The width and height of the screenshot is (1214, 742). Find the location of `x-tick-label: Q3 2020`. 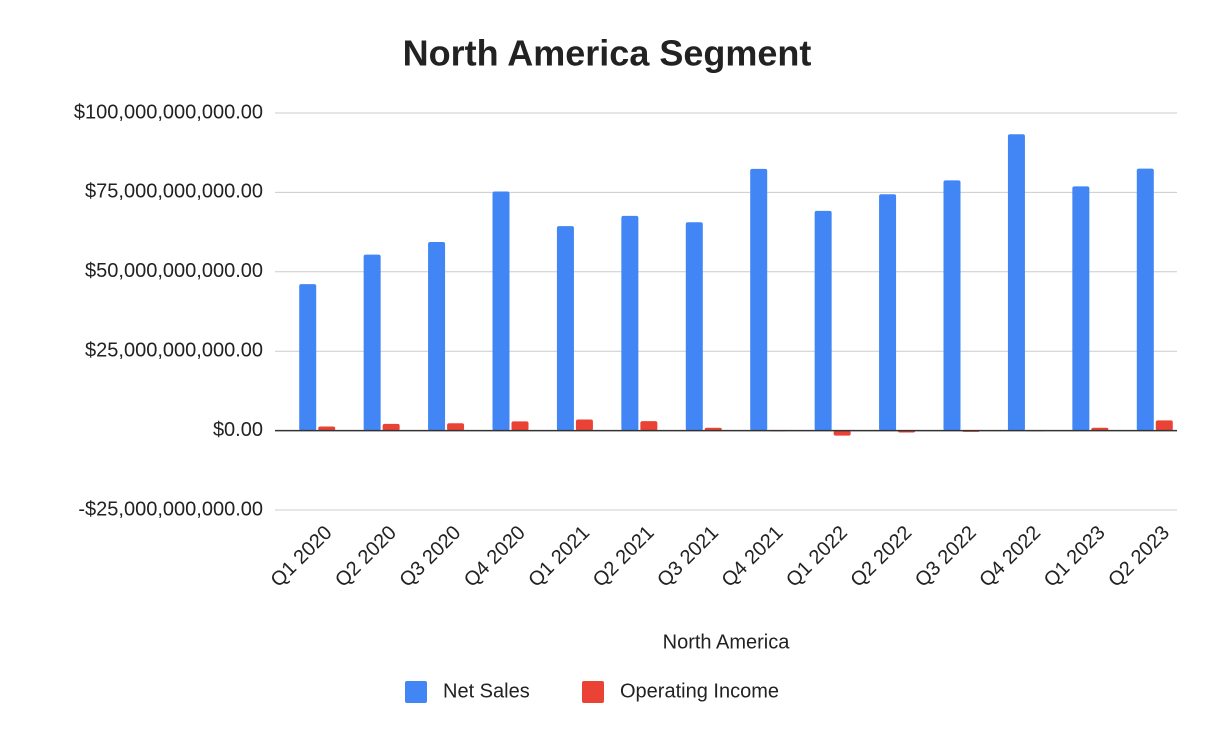

x-tick-label: Q3 2020 is located at coordinates (431, 557).